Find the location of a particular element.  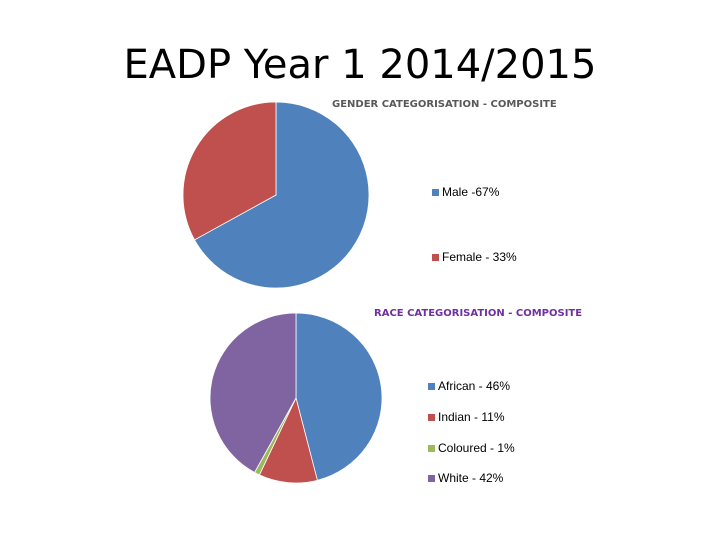

legend-item-african: African - 46% is located at coordinates (469, 386).